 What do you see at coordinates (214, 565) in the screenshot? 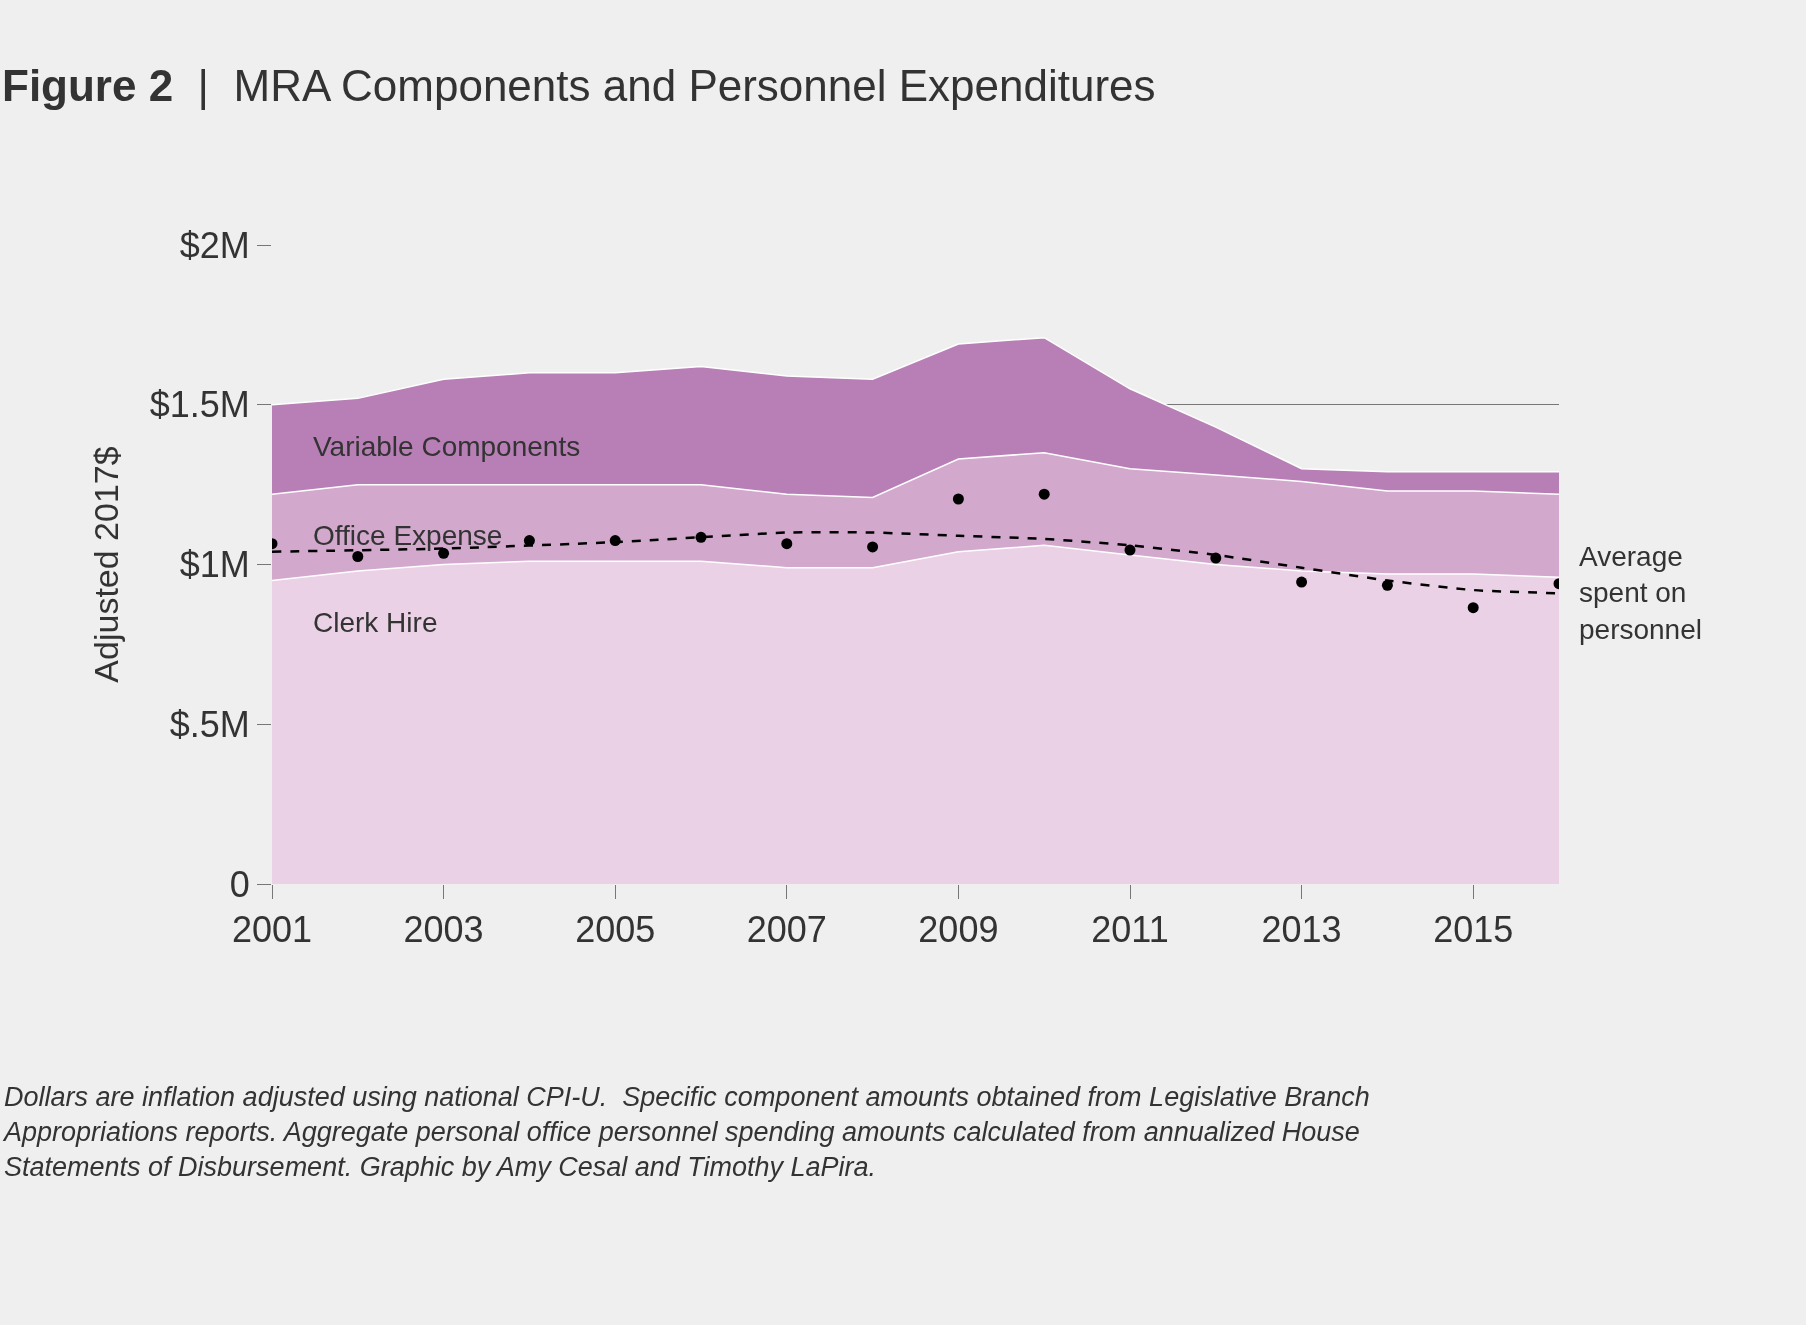
I see `y-tick-label: $1M` at bounding box center [214, 565].